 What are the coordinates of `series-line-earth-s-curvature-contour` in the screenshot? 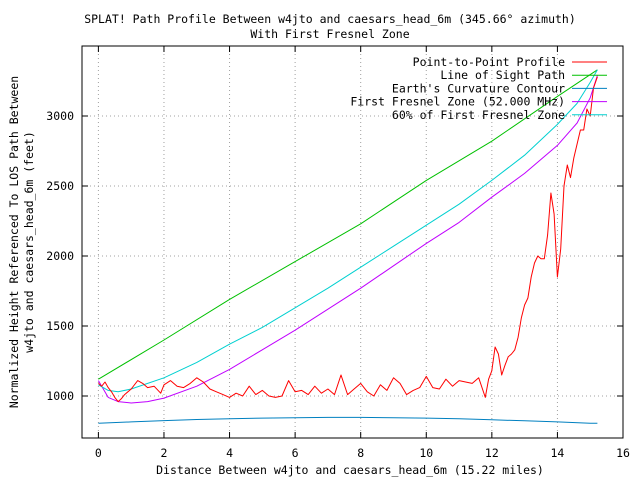 It's located at (348, 420).